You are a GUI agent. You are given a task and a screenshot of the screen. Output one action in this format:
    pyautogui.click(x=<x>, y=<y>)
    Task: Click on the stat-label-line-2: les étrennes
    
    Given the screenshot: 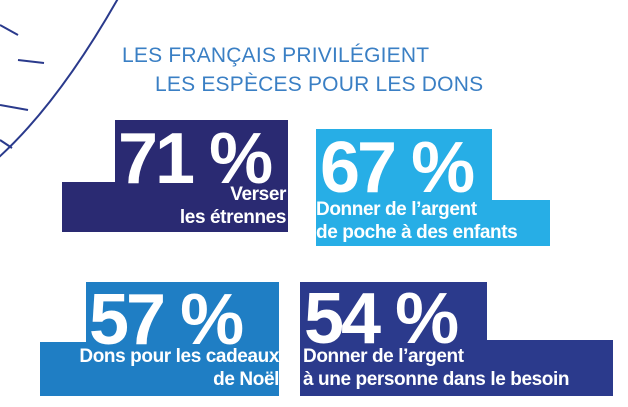 What is the action you would take?
    pyautogui.click(x=232, y=217)
    